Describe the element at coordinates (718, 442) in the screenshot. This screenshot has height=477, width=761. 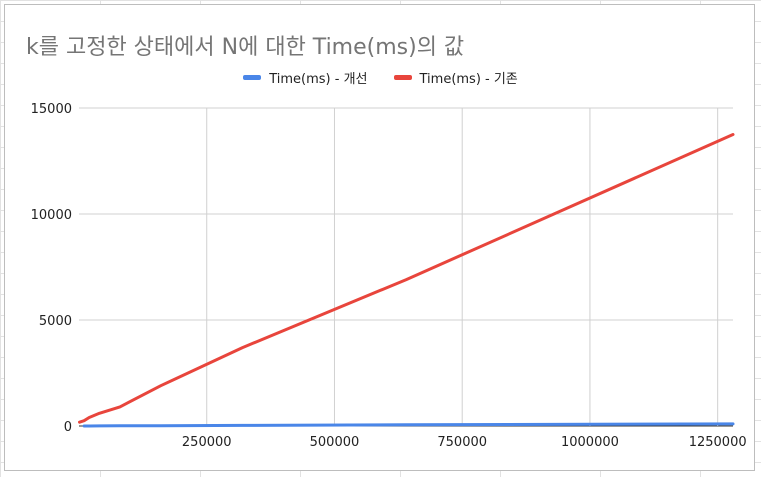
I see `x-tick-label: 1250000` at that location.